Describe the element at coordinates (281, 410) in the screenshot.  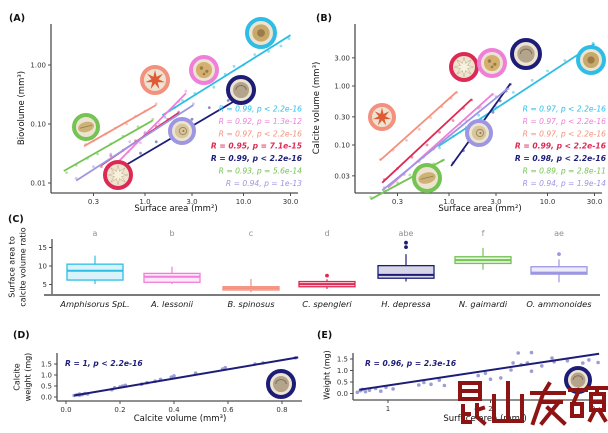
I see `x-tick-label: 0.8` at that location.